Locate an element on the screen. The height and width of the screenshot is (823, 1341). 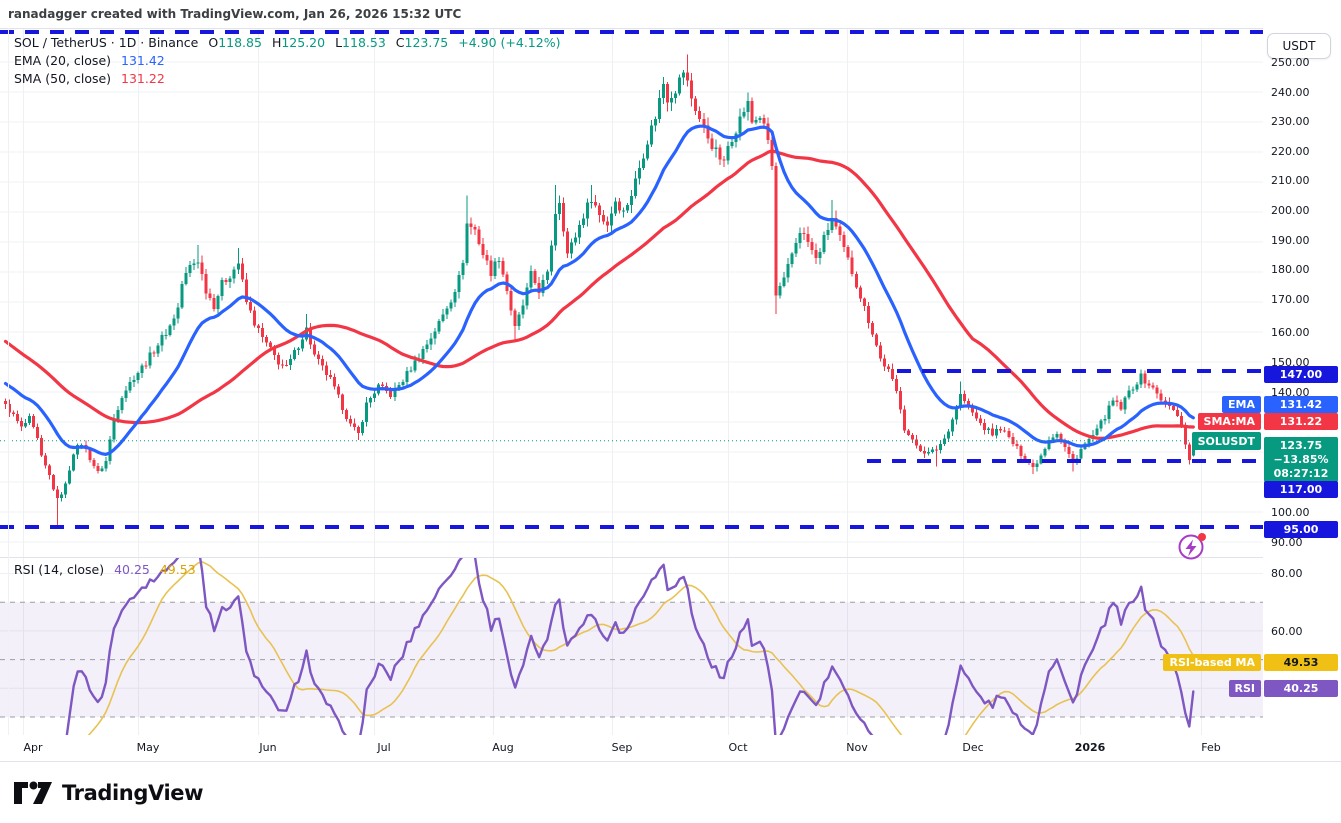
price-tick: 190.00 is located at coordinates (1290, 240).